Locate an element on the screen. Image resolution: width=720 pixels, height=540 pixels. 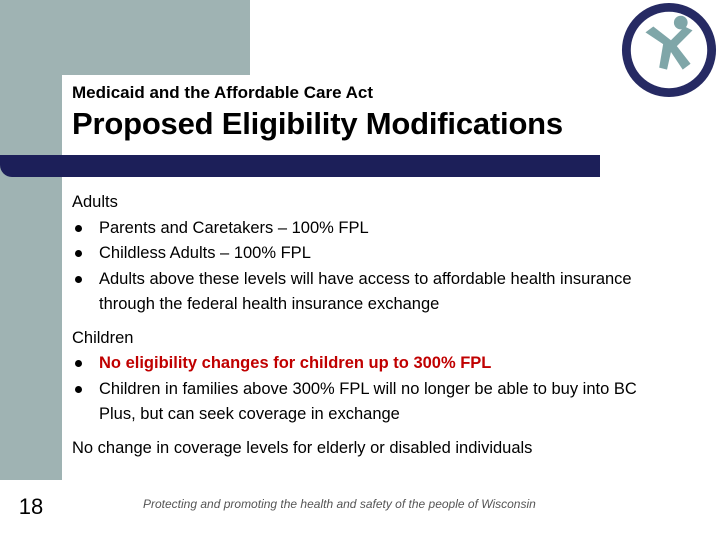
list-item: Childless Adults – 100% FPL is located at coordinates (372, 254).